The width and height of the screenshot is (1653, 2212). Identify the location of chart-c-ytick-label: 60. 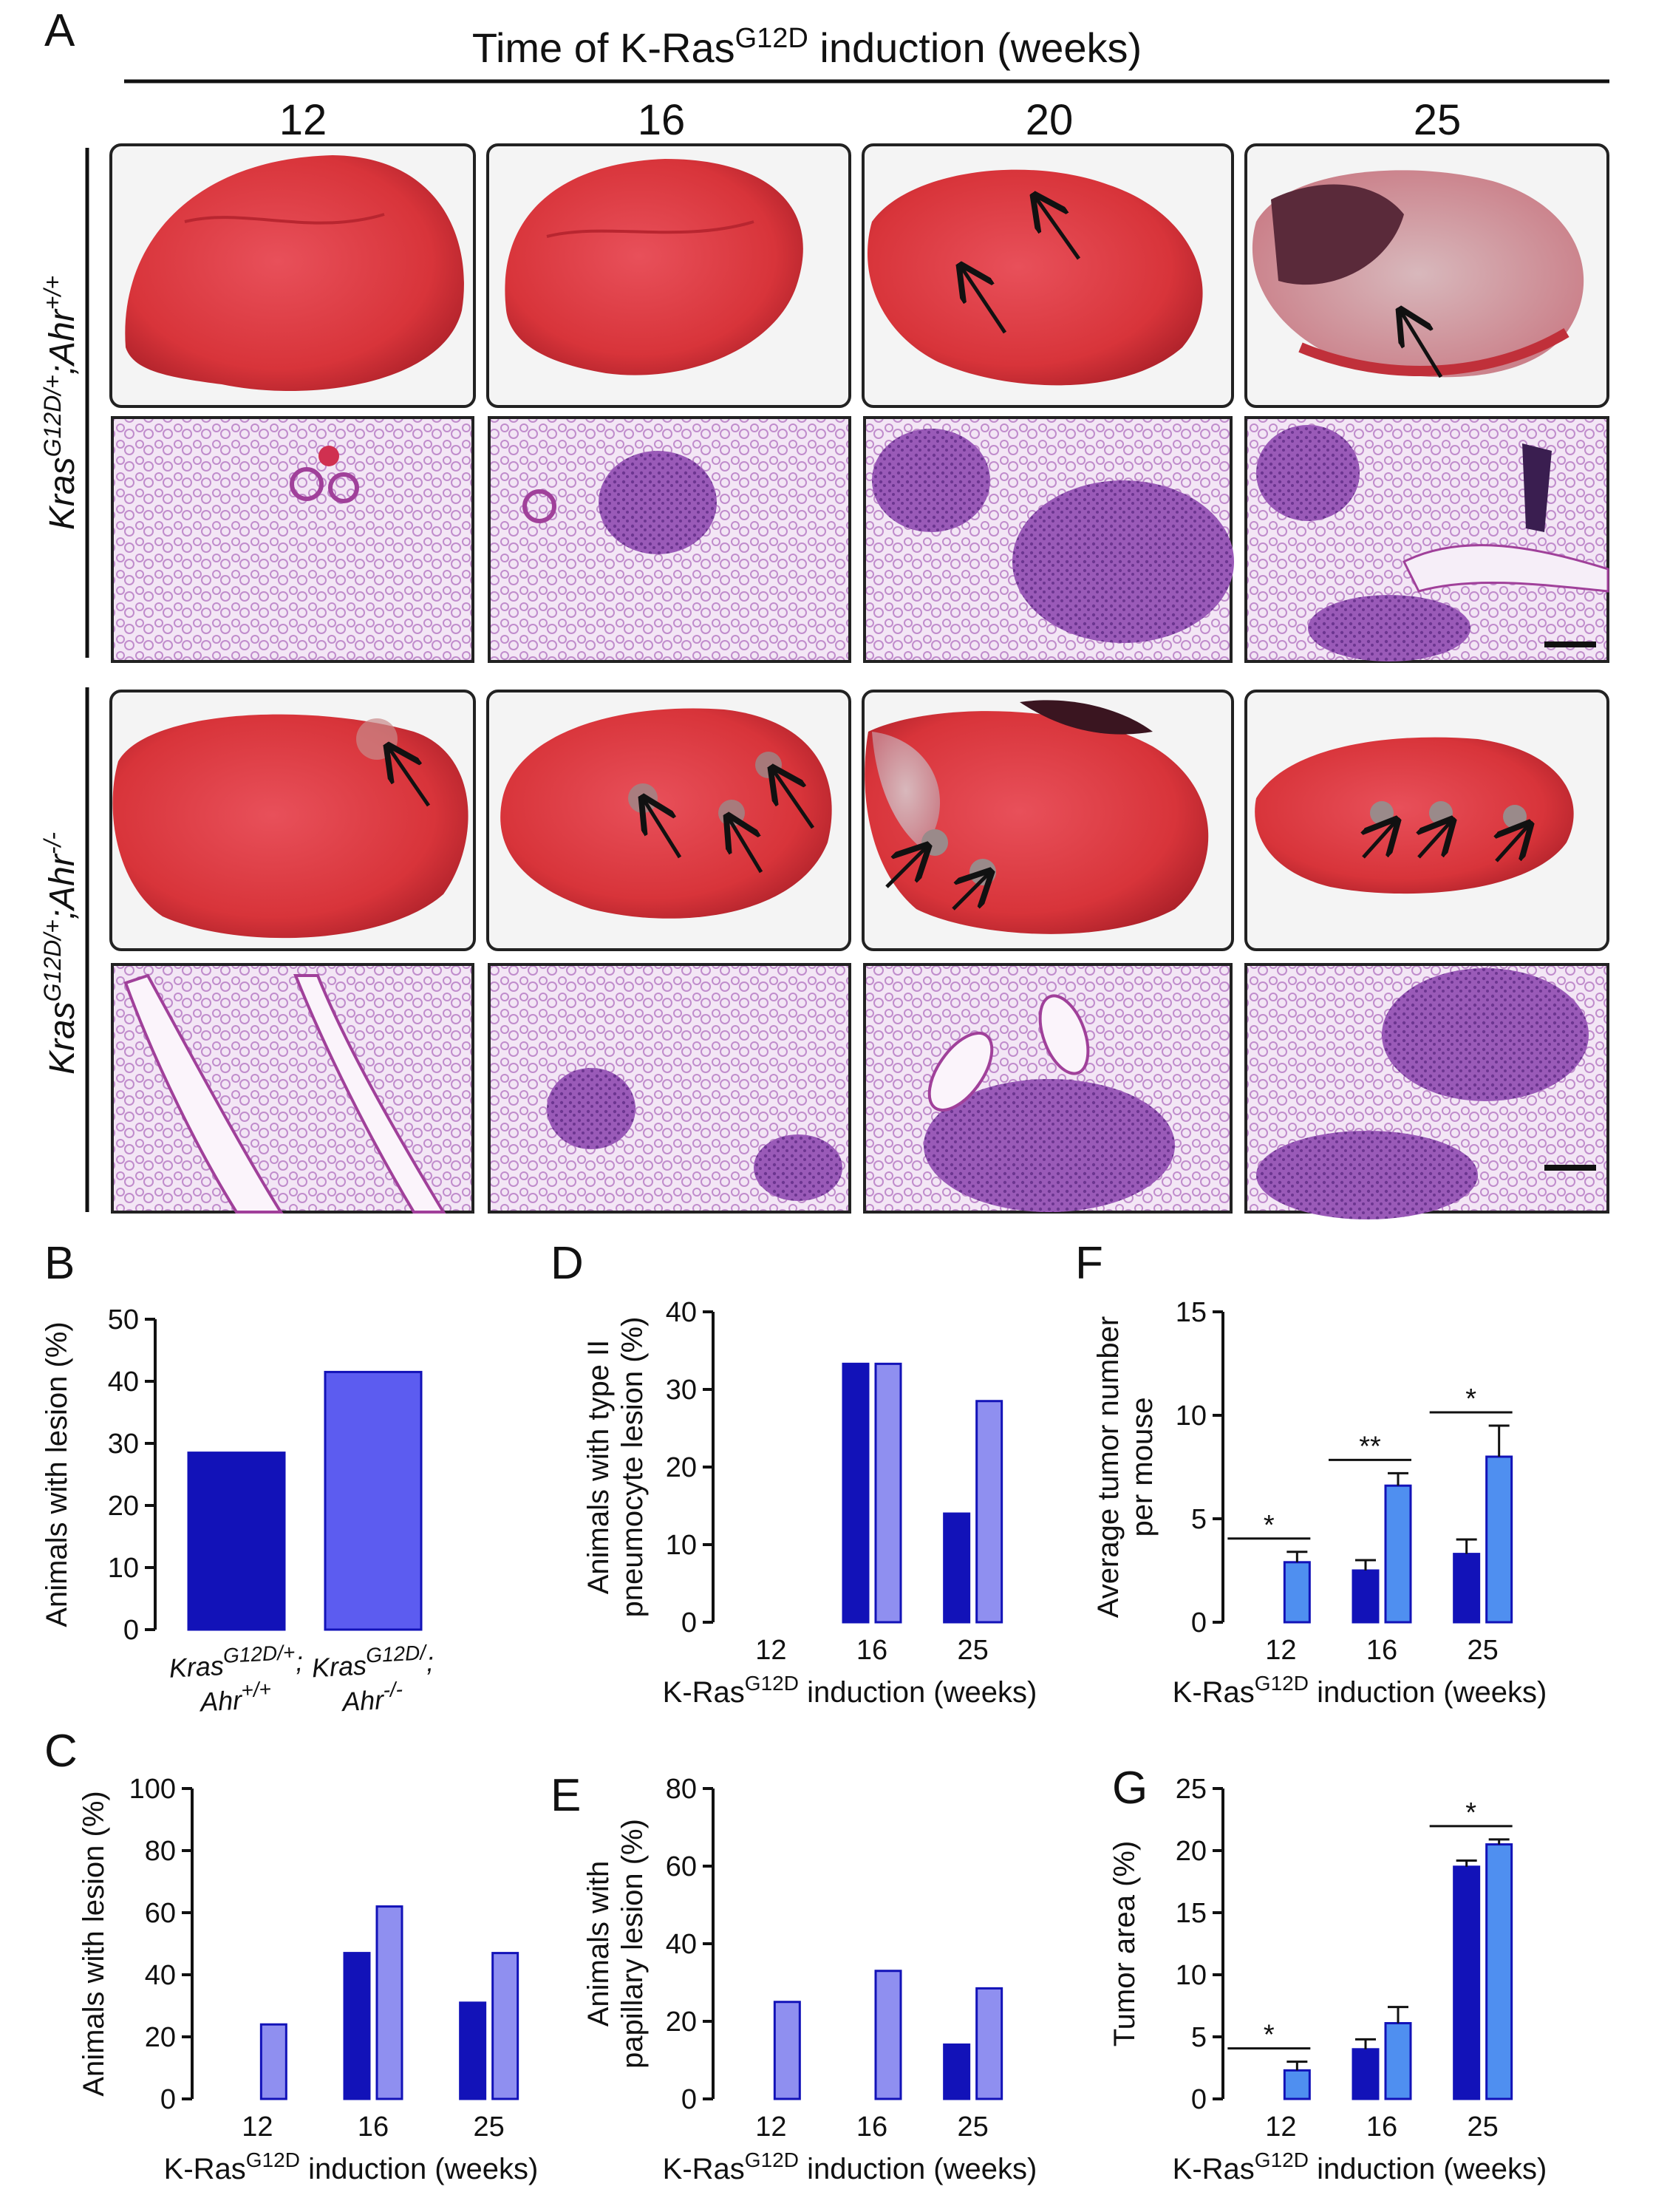
(160, 1913).